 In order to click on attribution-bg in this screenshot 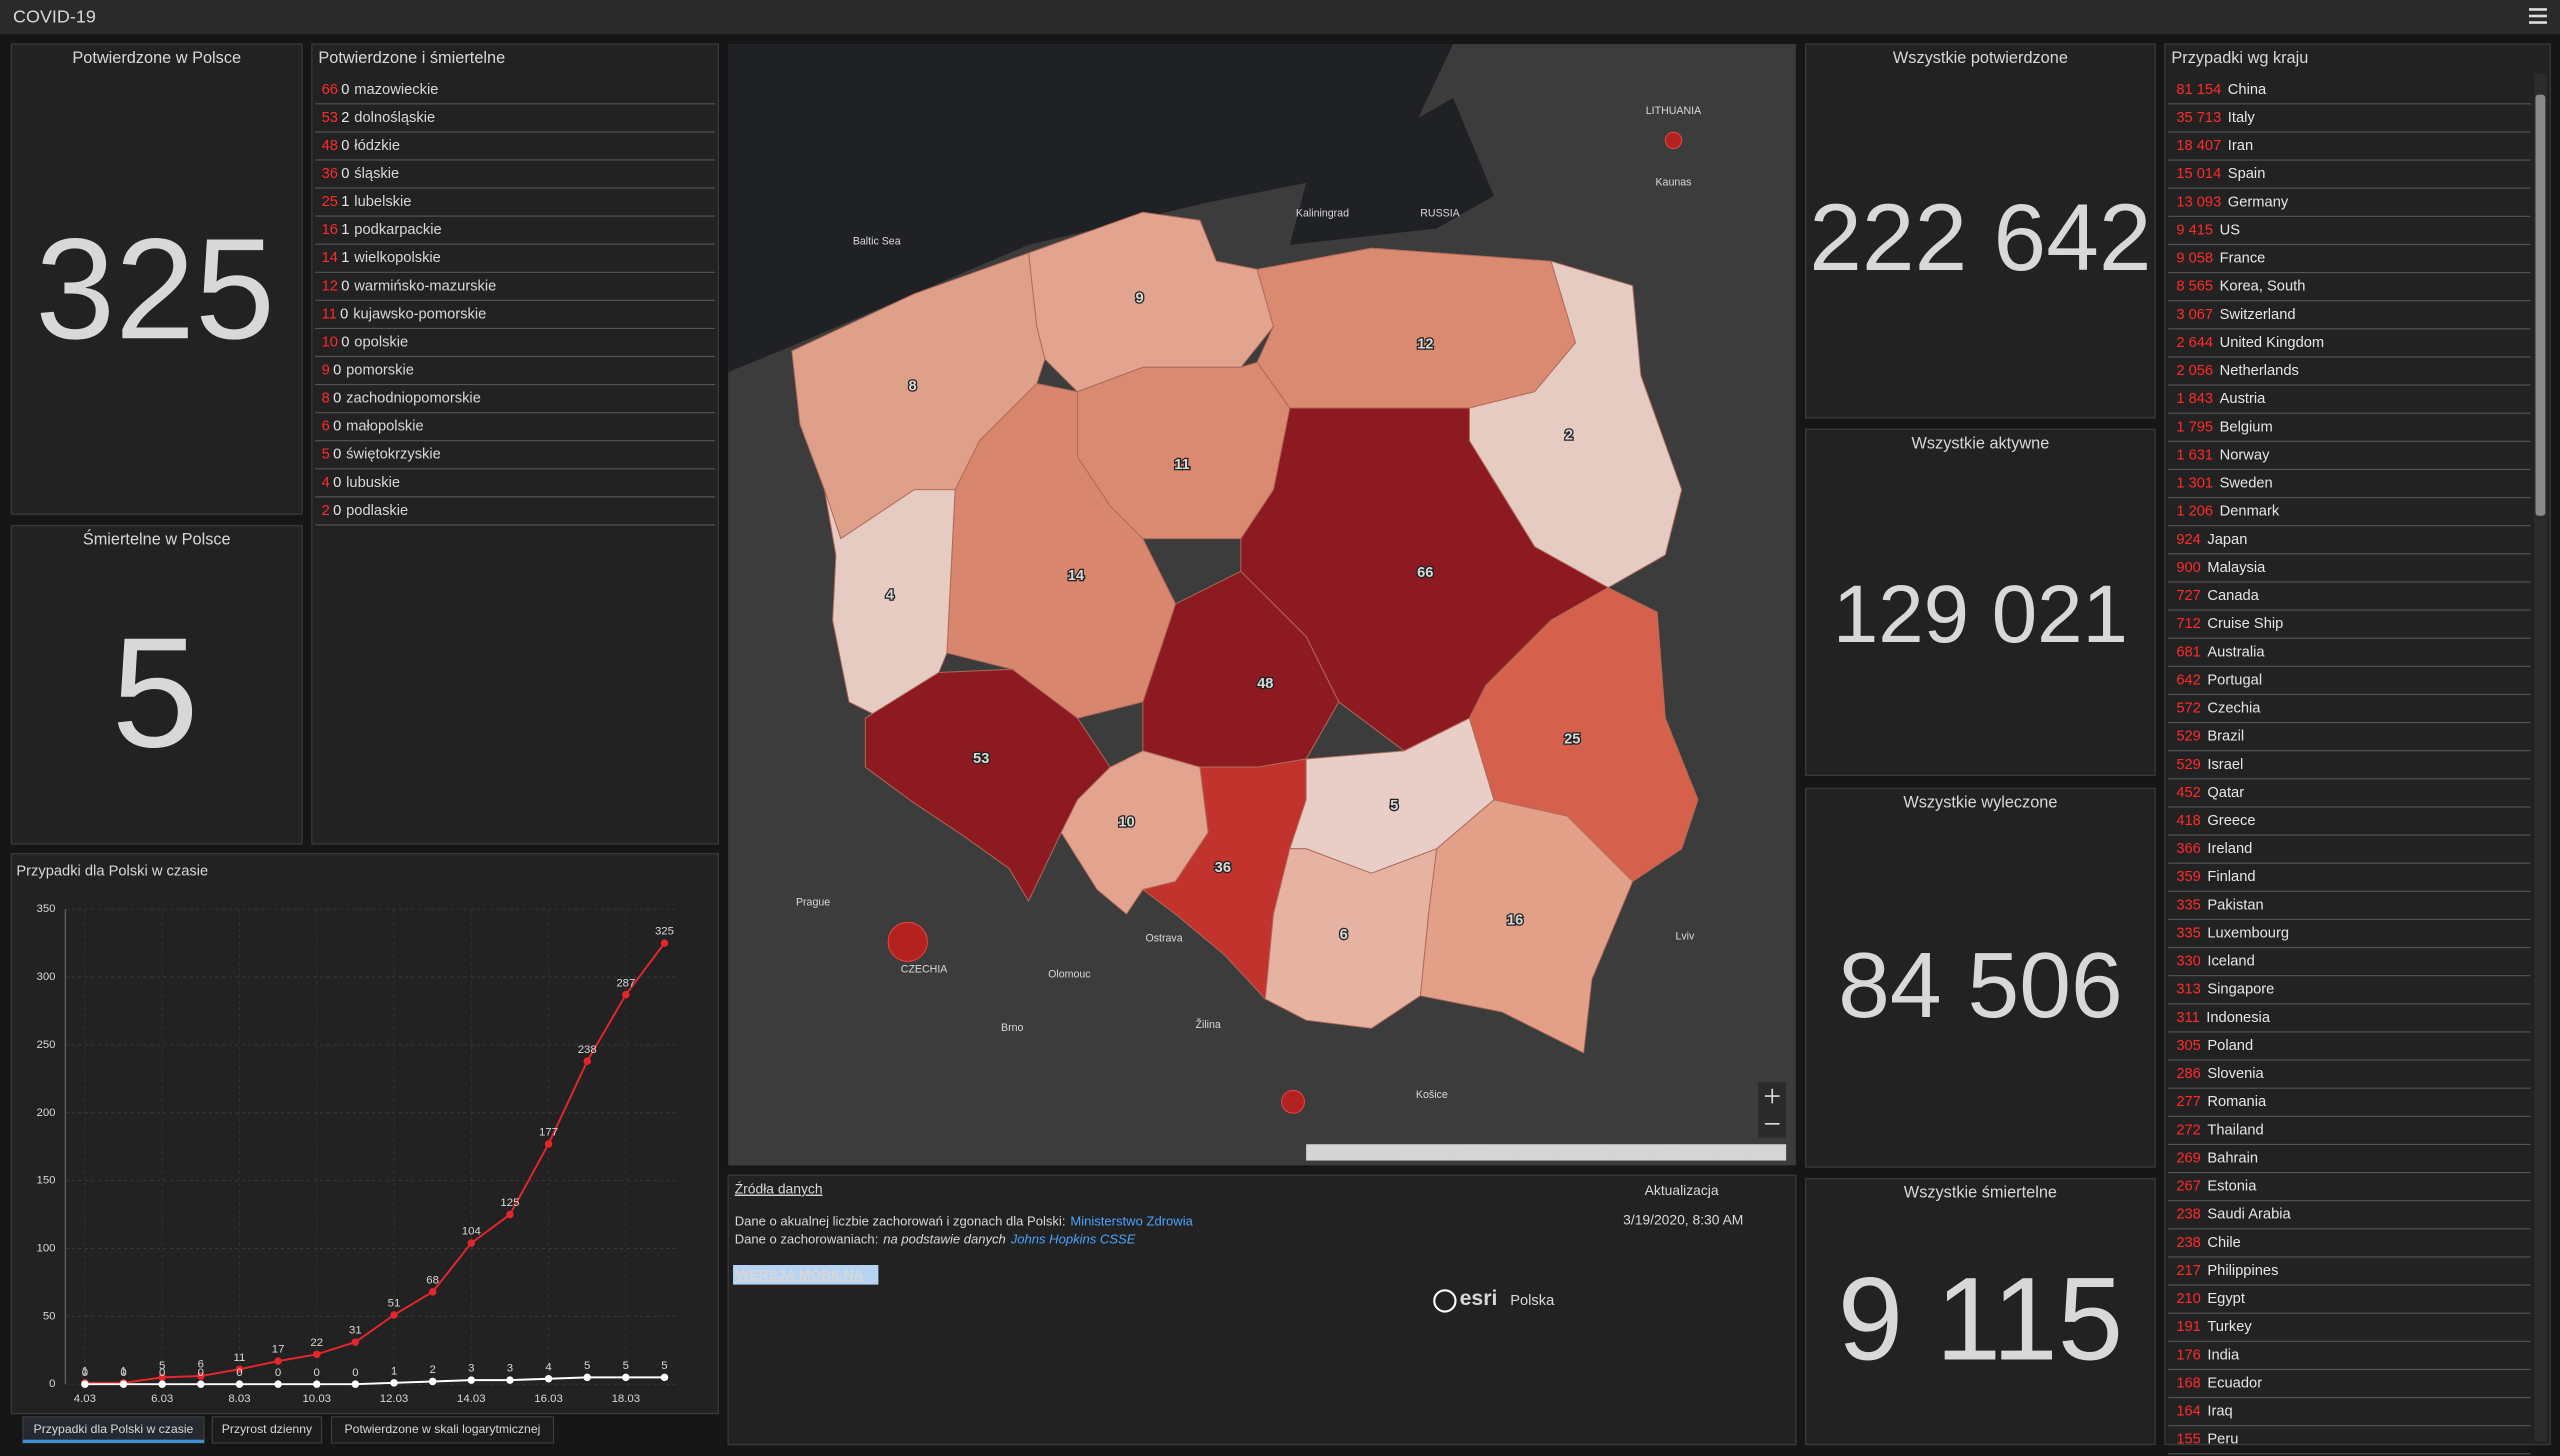, I will do `click(1546, 1152)`.